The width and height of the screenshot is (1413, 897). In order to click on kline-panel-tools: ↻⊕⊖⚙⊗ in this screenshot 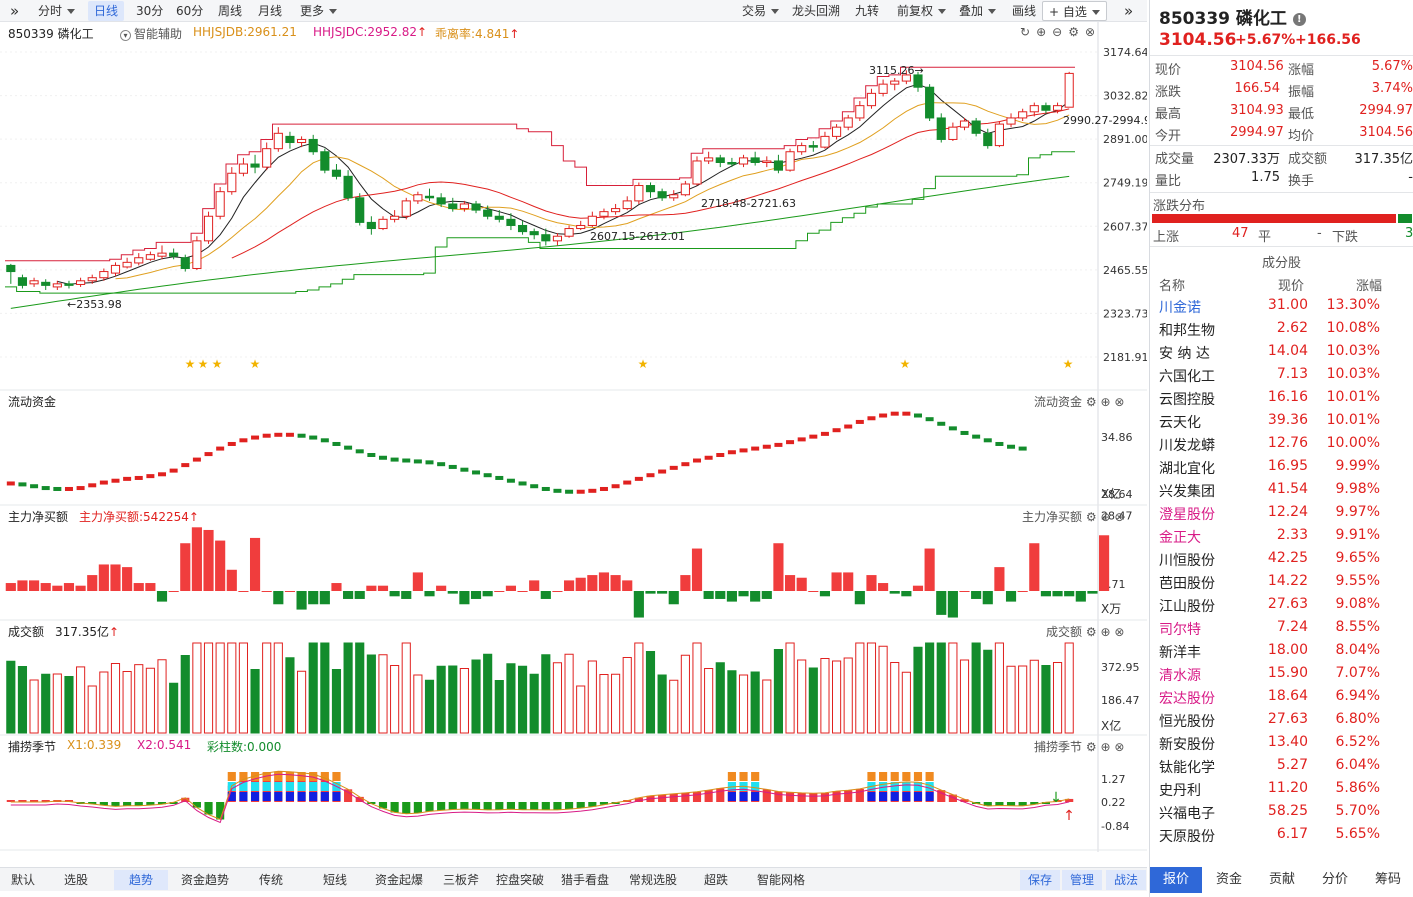, I will do `click(1060, 32)`.